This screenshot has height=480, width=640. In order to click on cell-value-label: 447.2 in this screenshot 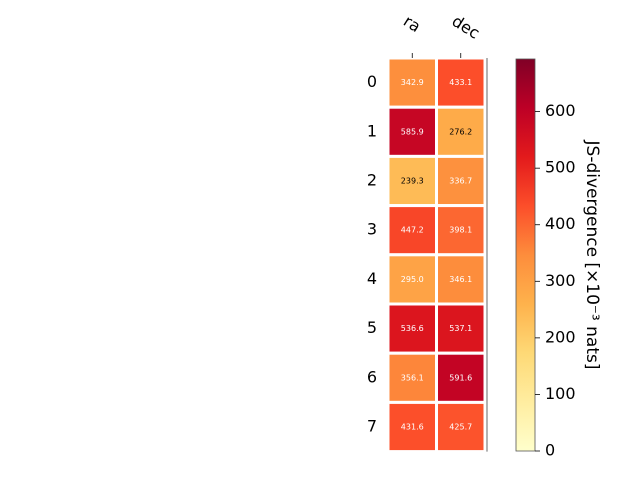, I will do `click(412, 230)`.